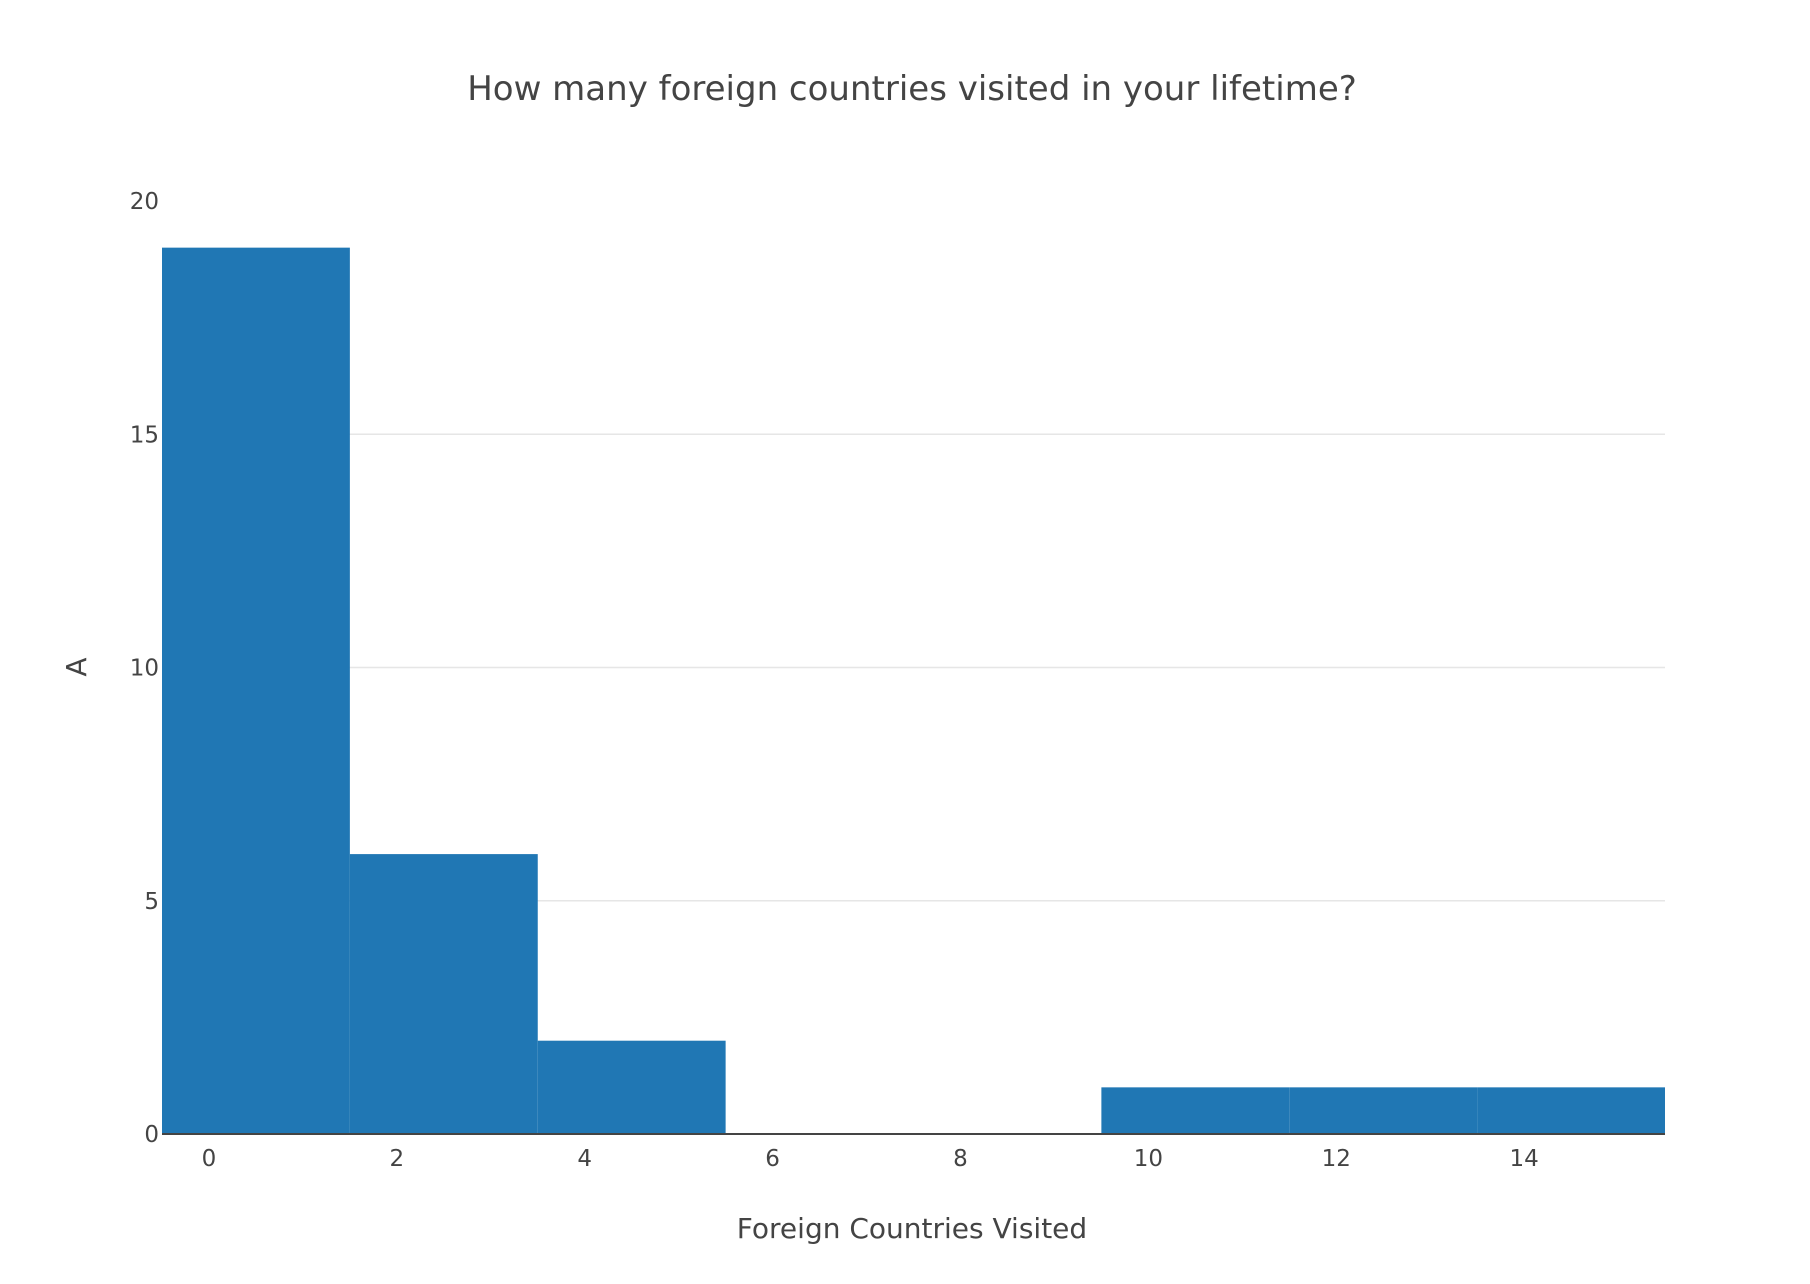 The height and width of the screenshot is (1284, 1810). I want to click on y-tick-label: 20, so click(144, 202).